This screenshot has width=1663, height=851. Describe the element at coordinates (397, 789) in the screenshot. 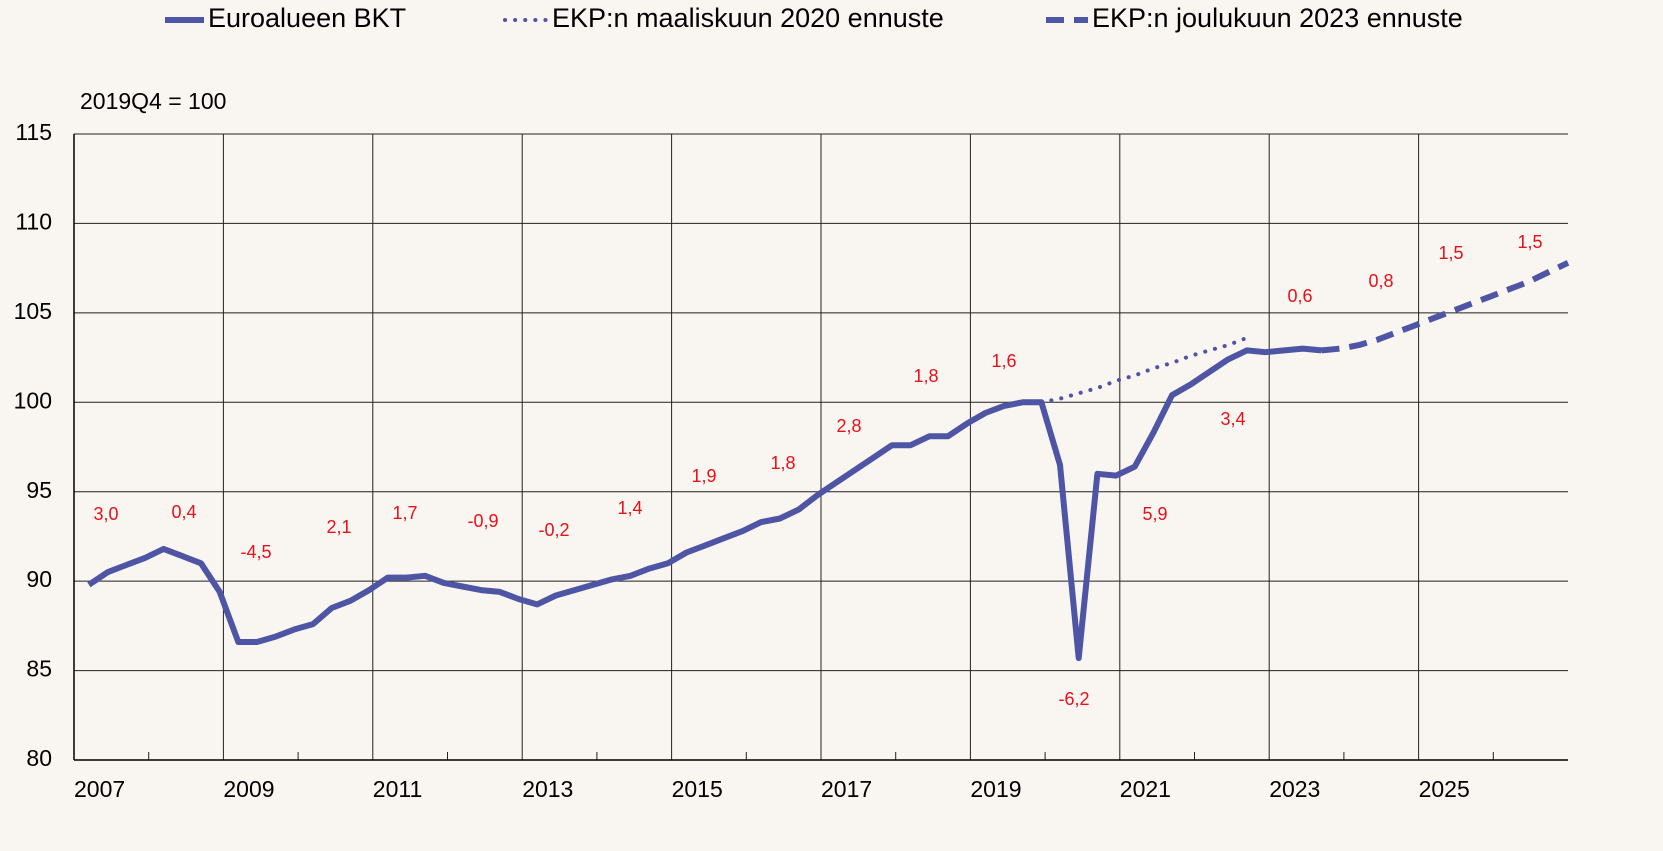

I see `x-tick-label: 2011` at that location.